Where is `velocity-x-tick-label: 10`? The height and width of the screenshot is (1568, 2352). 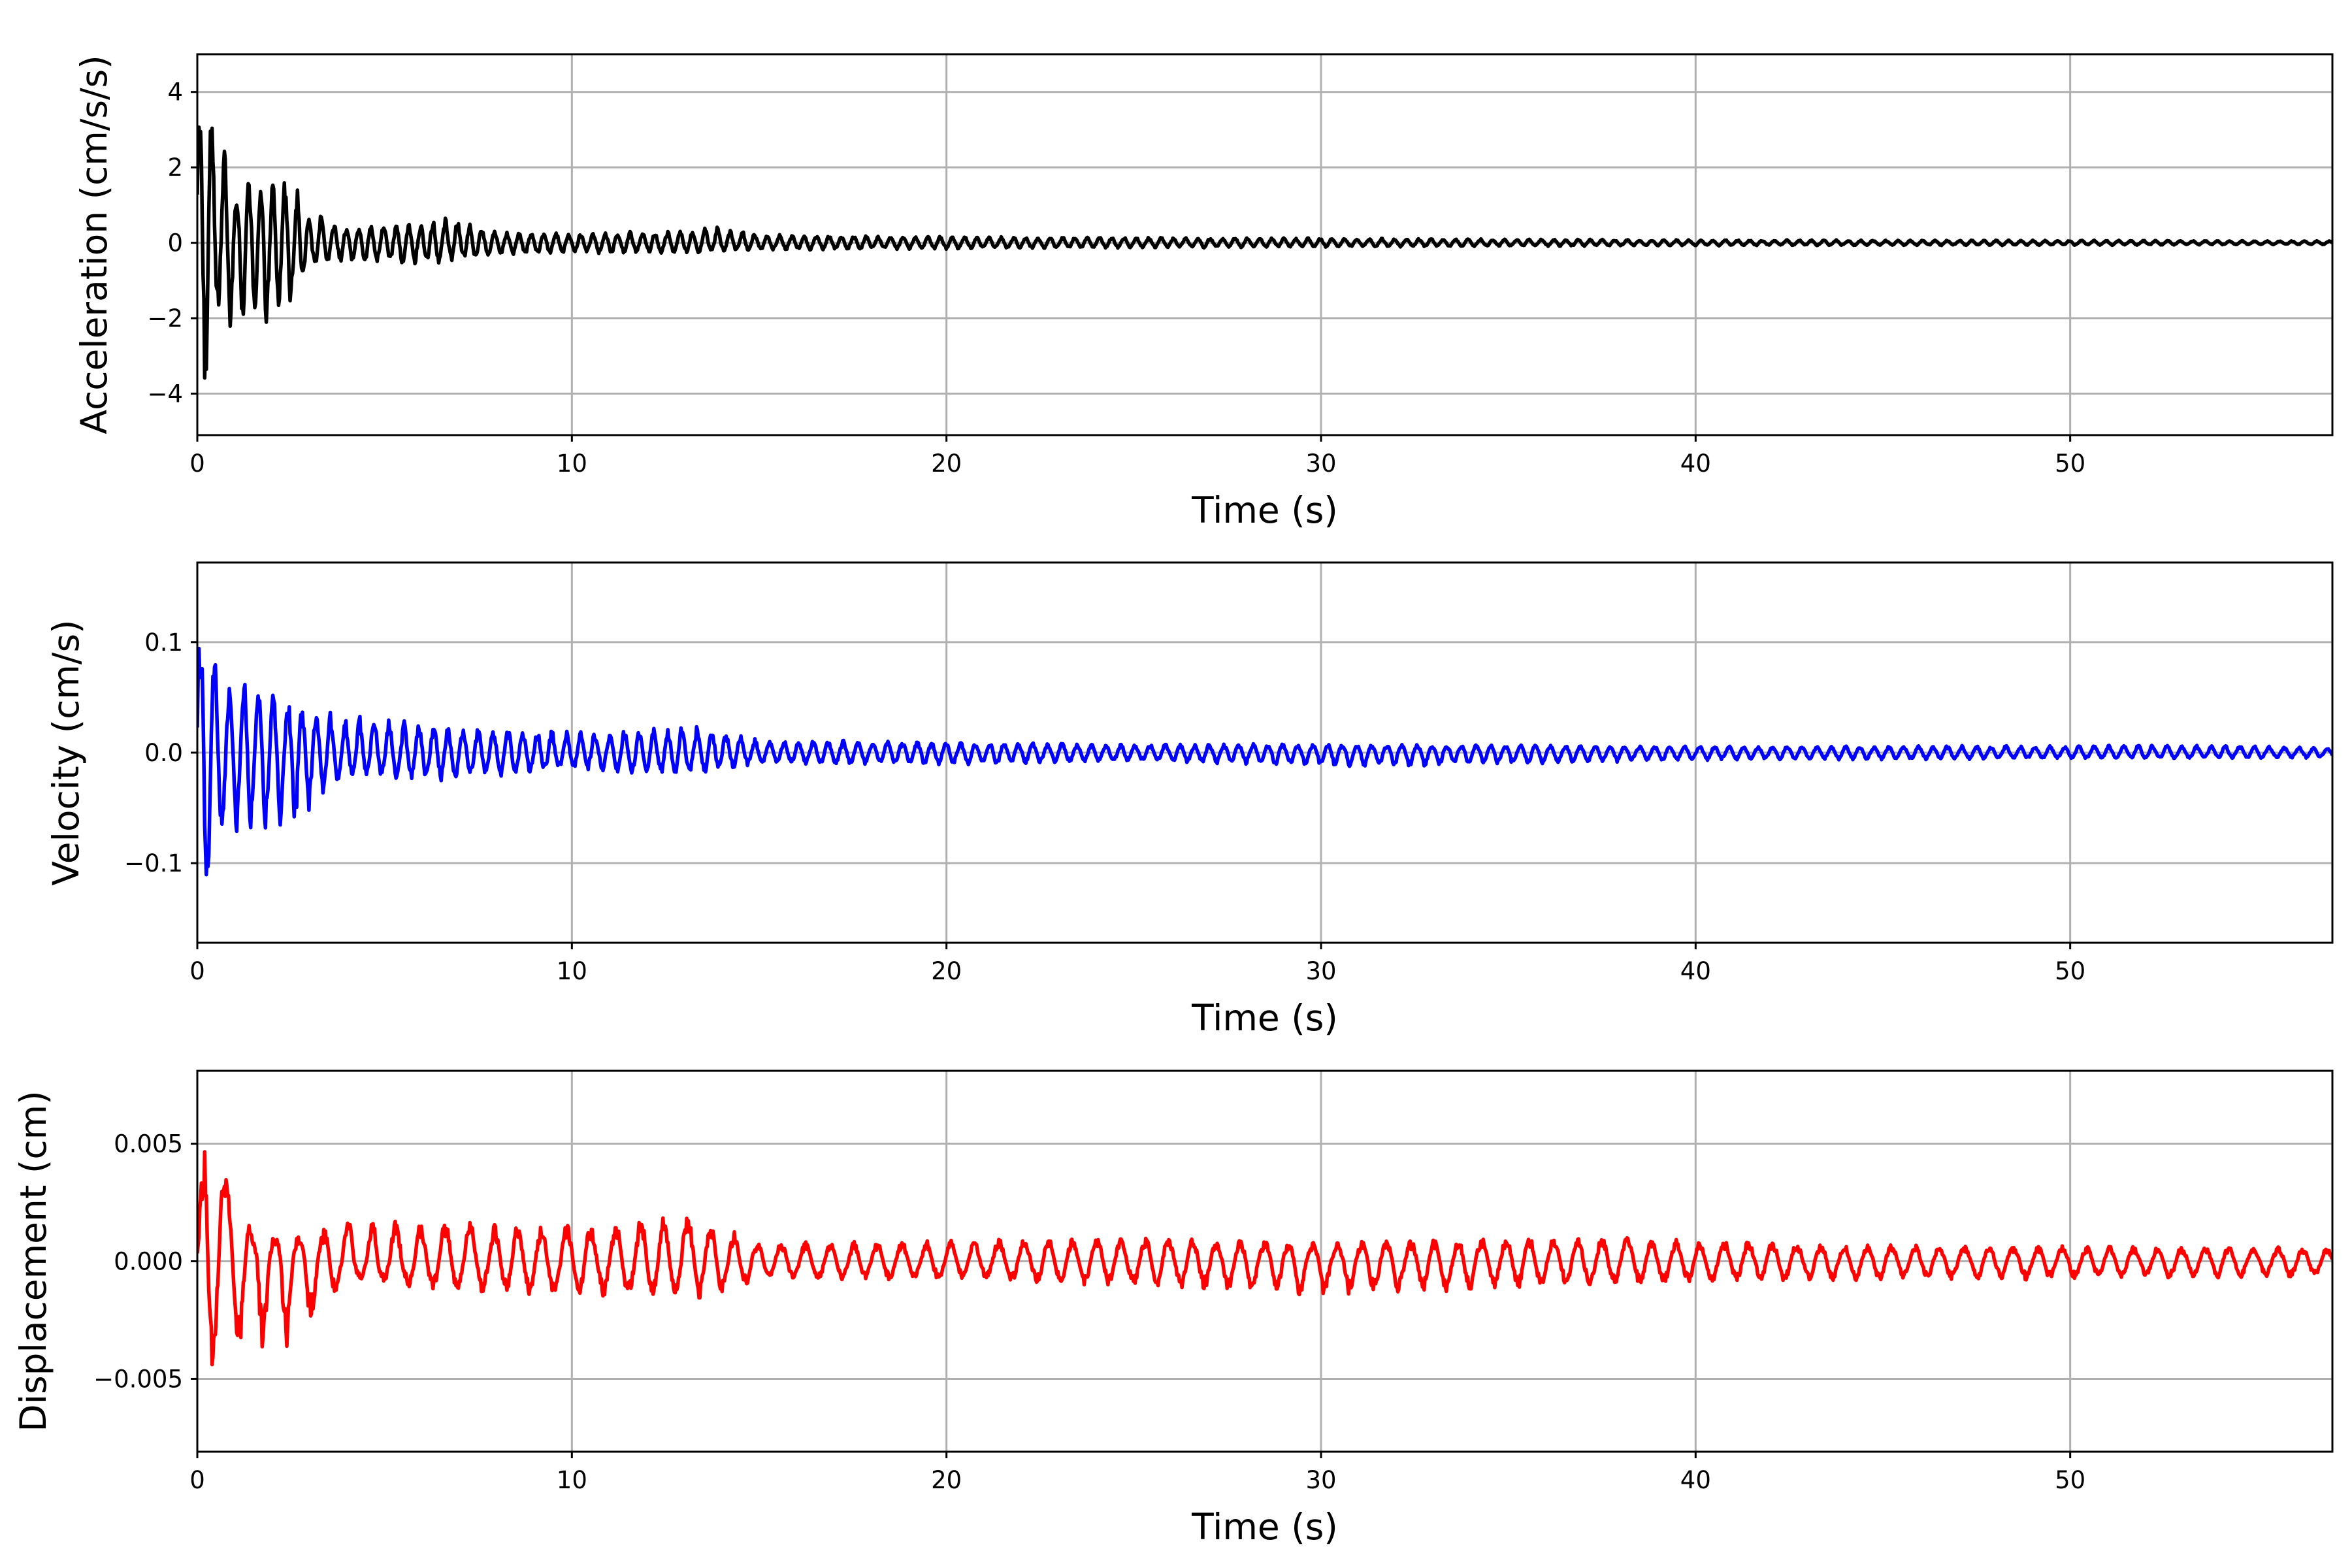 velocity-x-tick-label: 10 is located at coordinates (572, 971).